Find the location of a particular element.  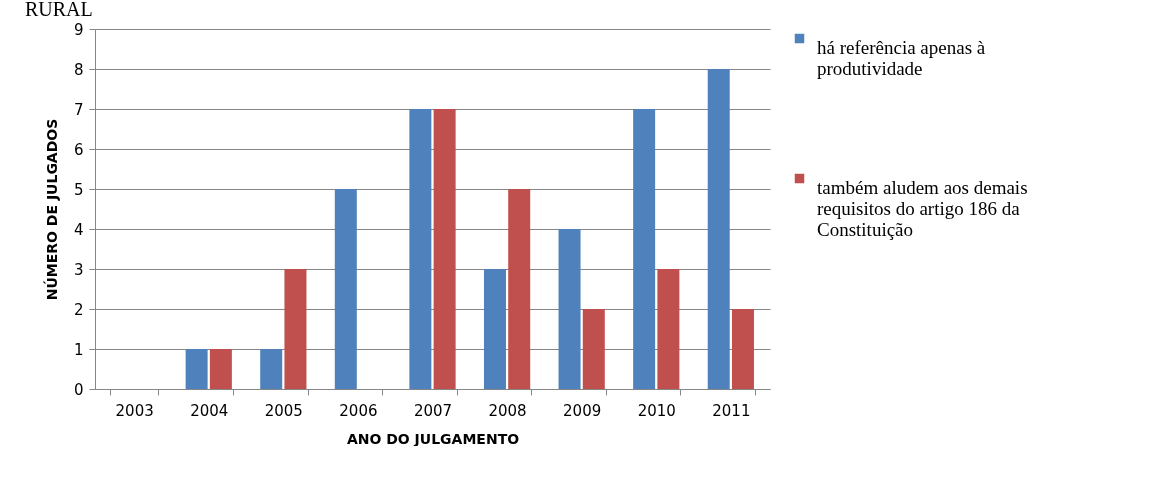

chart-title: RURAL is located at coordinates (59, 10).